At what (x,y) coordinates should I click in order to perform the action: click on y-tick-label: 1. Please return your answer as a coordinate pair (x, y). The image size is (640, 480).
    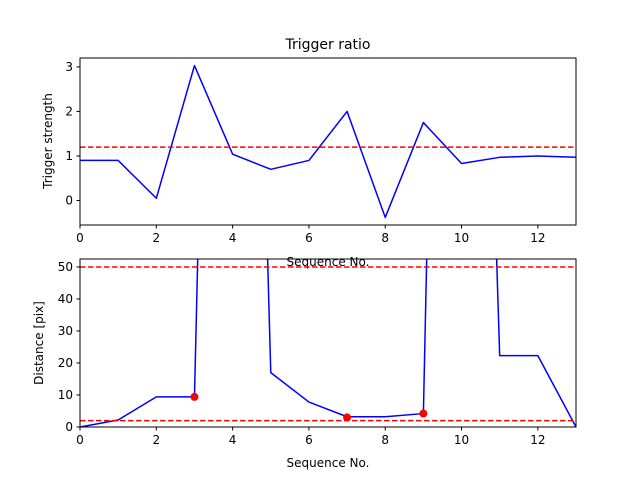
    Looking at the image, I should click on (69, 156).